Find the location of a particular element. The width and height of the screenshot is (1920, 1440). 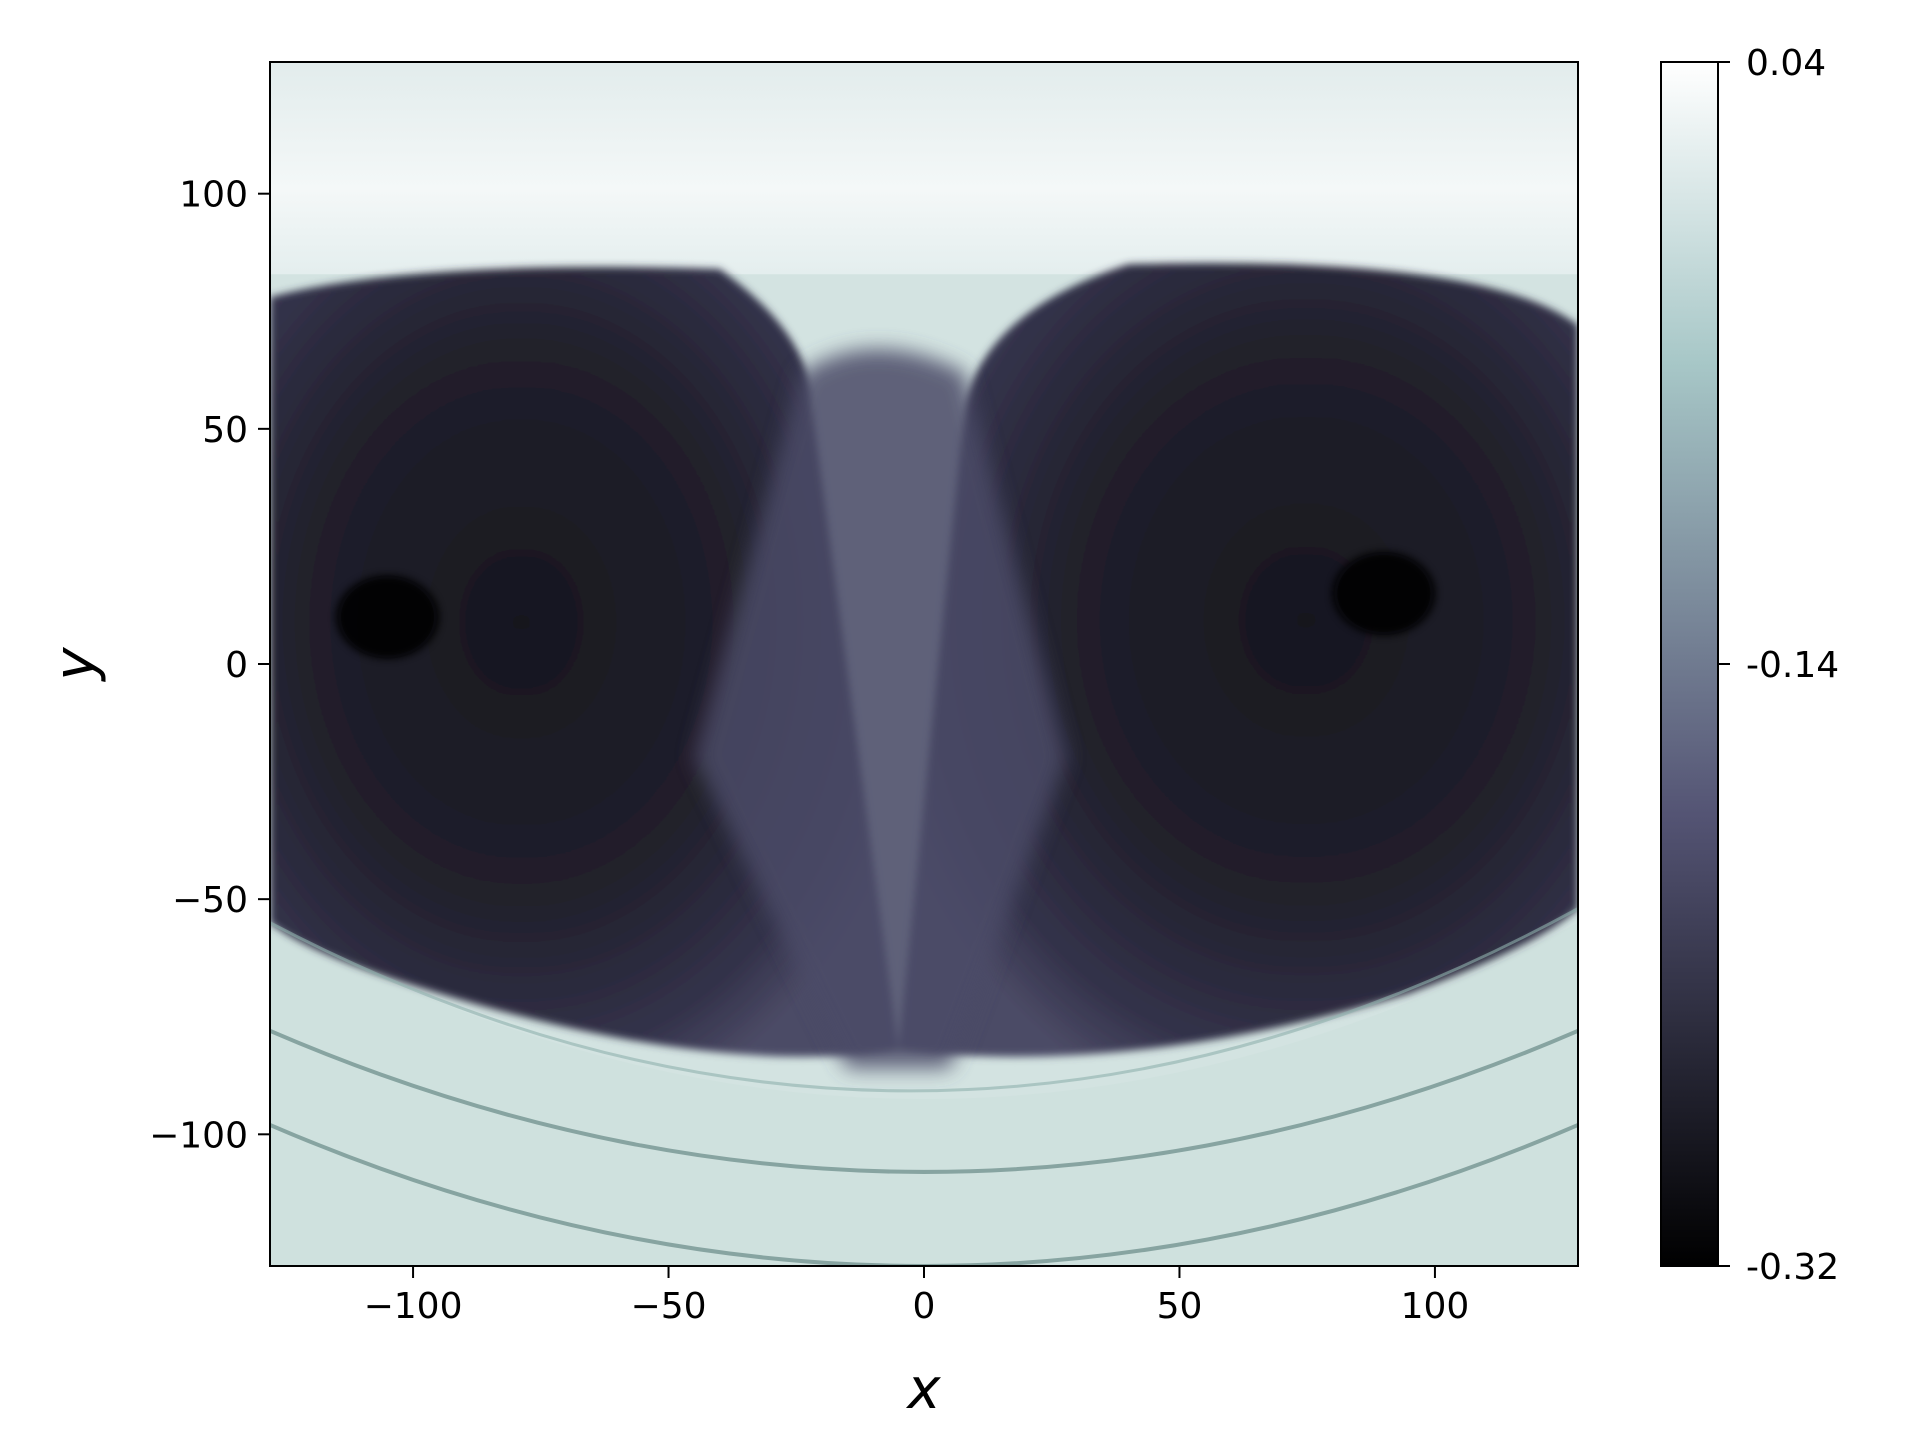

field-top-band is located at coordinates (924, 168).